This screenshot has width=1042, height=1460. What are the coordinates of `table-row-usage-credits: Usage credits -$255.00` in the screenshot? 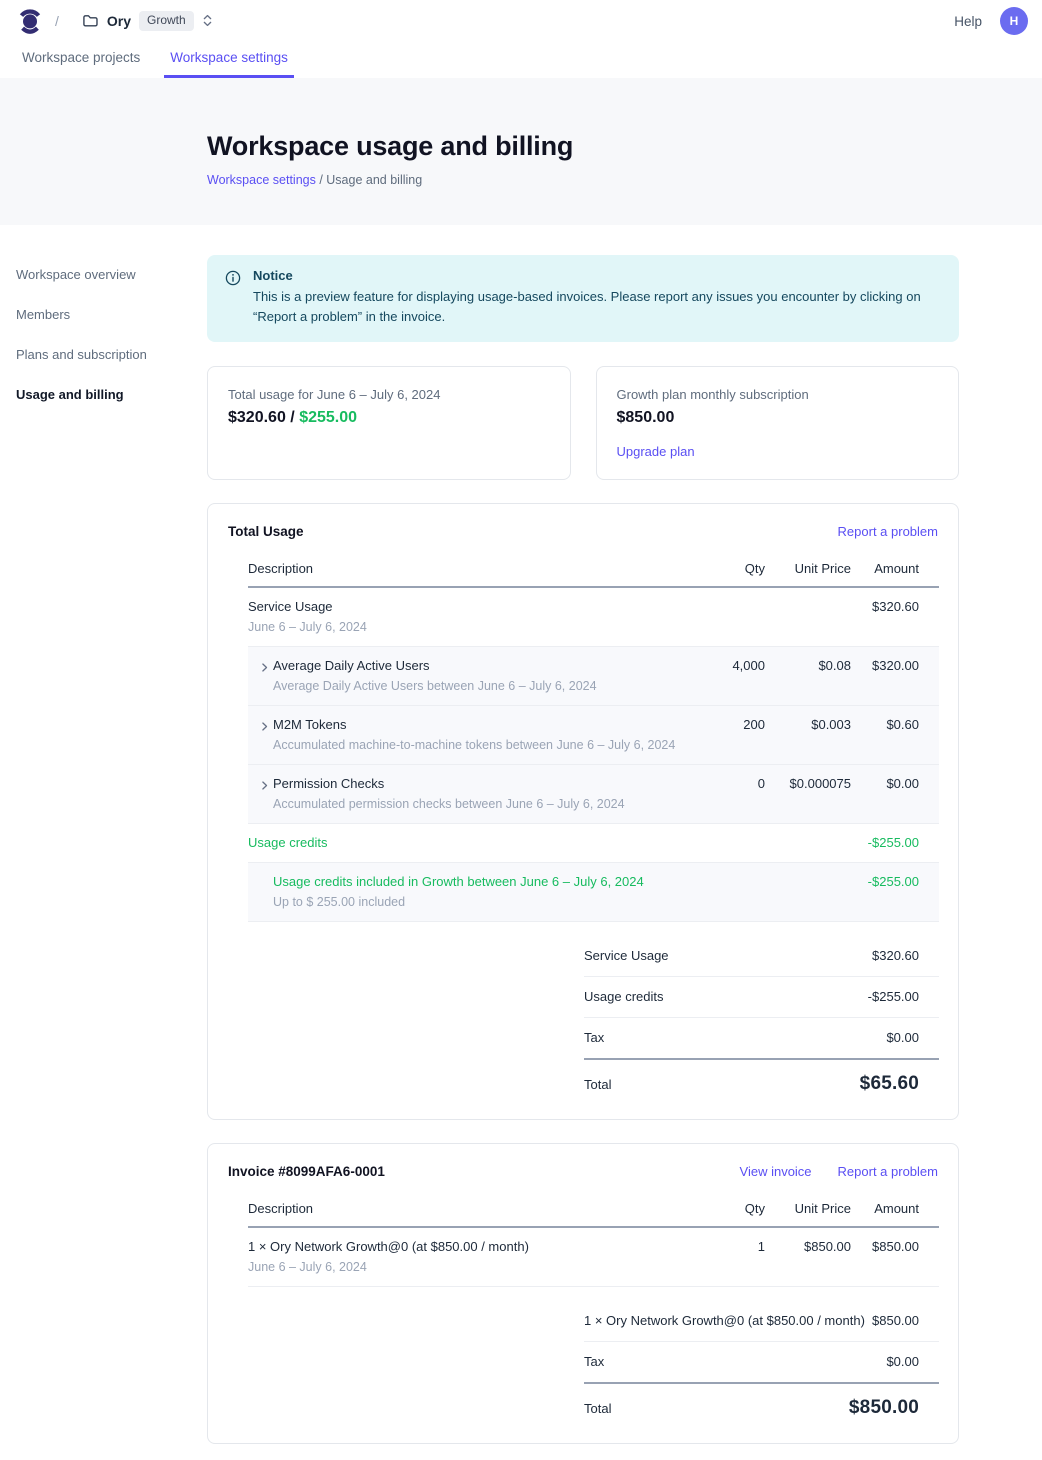 It's located at (593, 844).